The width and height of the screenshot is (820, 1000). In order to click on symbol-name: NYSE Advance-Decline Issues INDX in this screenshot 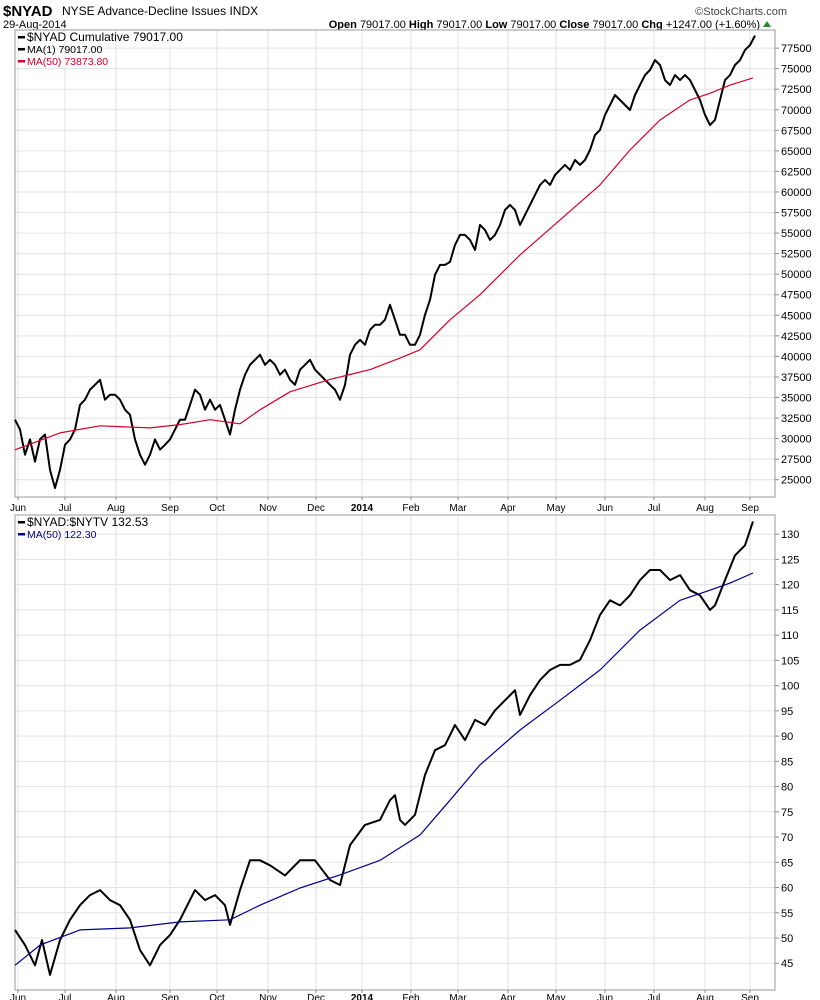, I will do `click(160, 11)`.